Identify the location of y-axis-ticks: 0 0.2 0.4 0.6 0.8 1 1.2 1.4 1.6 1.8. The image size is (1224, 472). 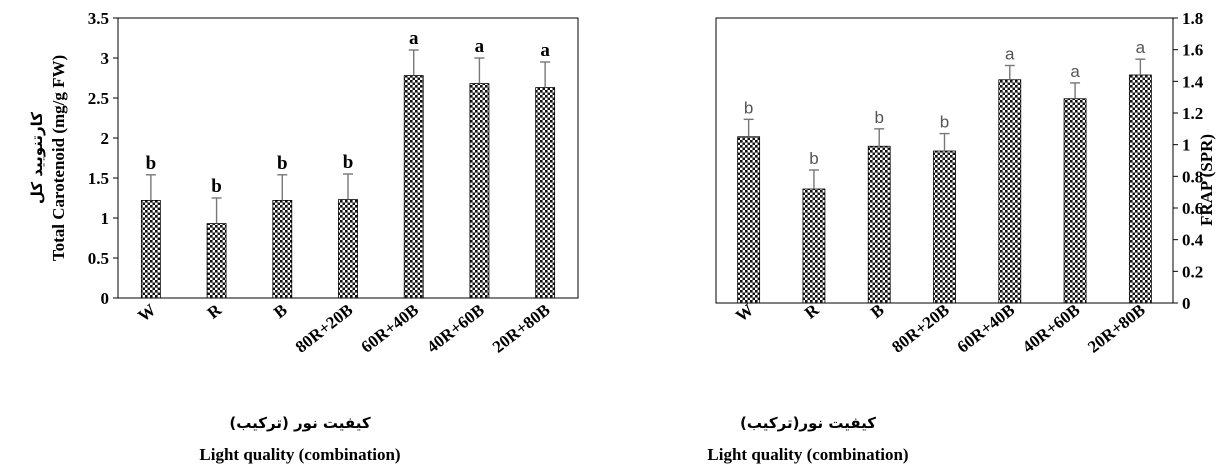
(1188, 161).